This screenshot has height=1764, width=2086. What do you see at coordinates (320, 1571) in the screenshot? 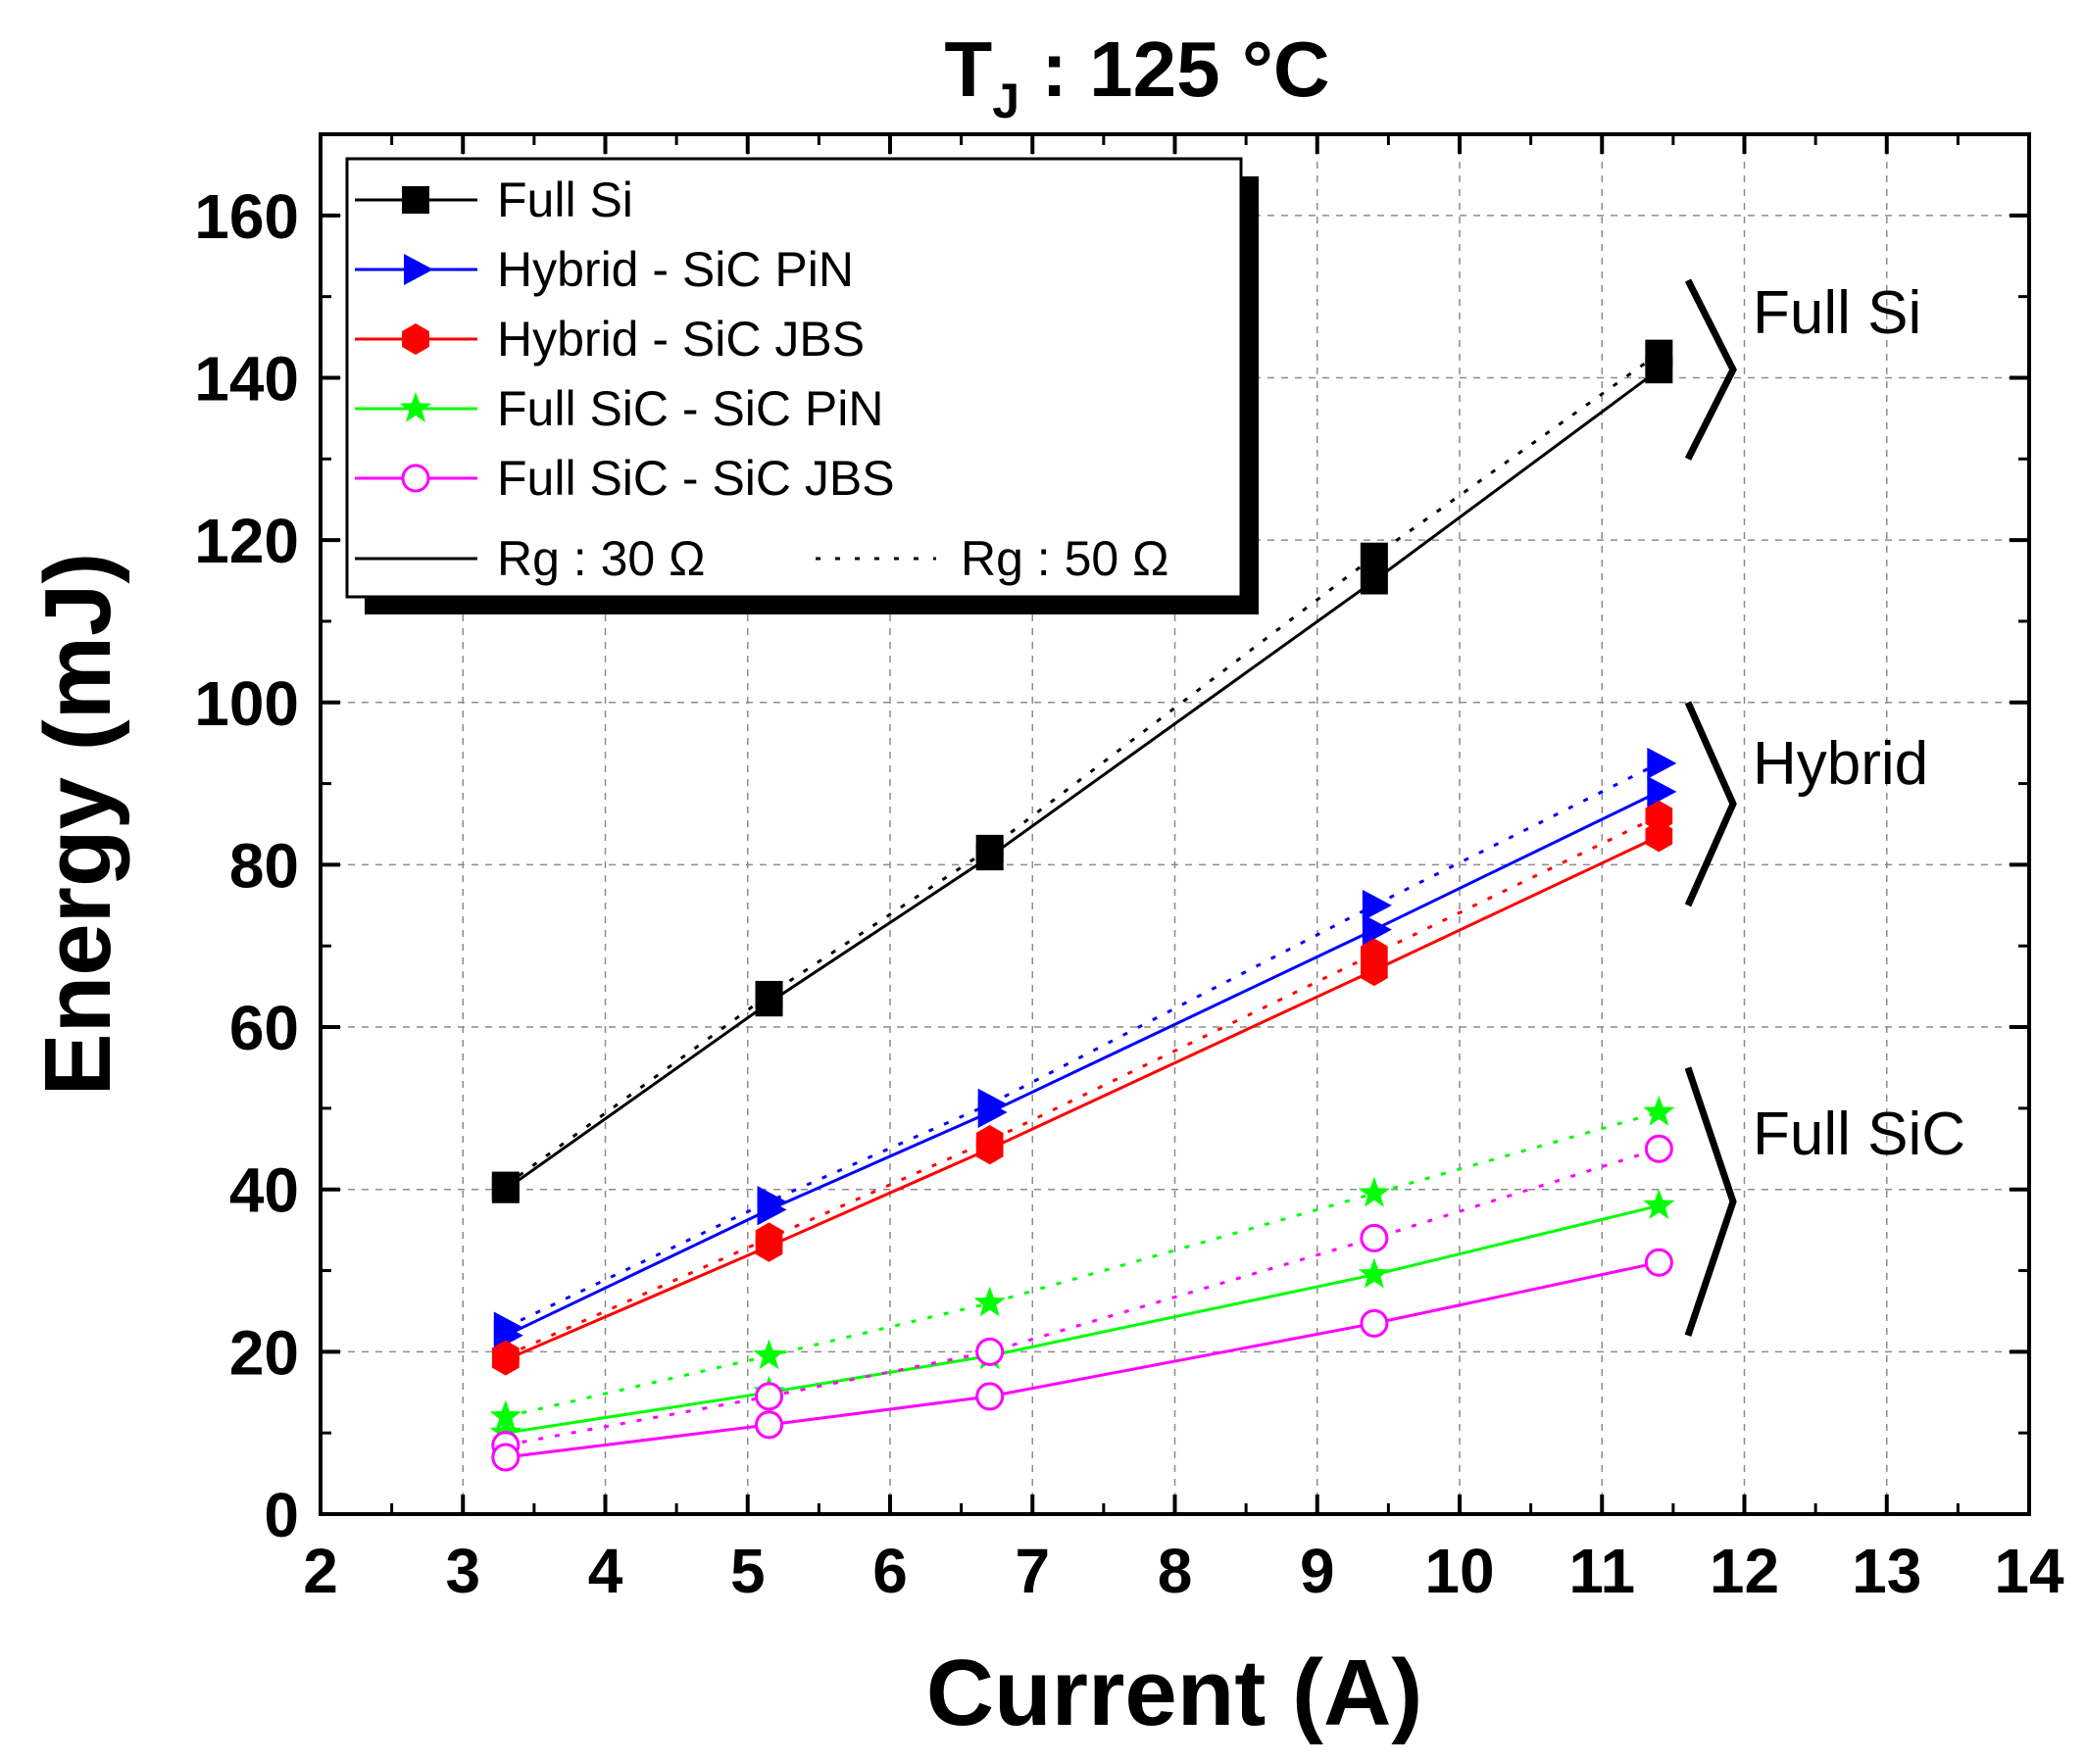
I see `x-tick-label: 2` at bounding box center [320, 1571].